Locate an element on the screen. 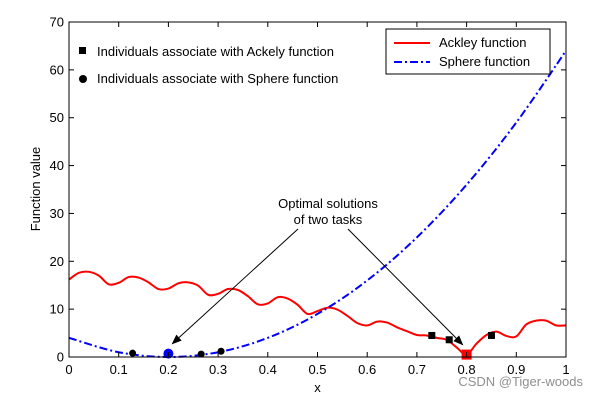 The height and width of the screenshot is (402, 598). legend-sphere-label: Sphere function is located at coordinates (484, 61).